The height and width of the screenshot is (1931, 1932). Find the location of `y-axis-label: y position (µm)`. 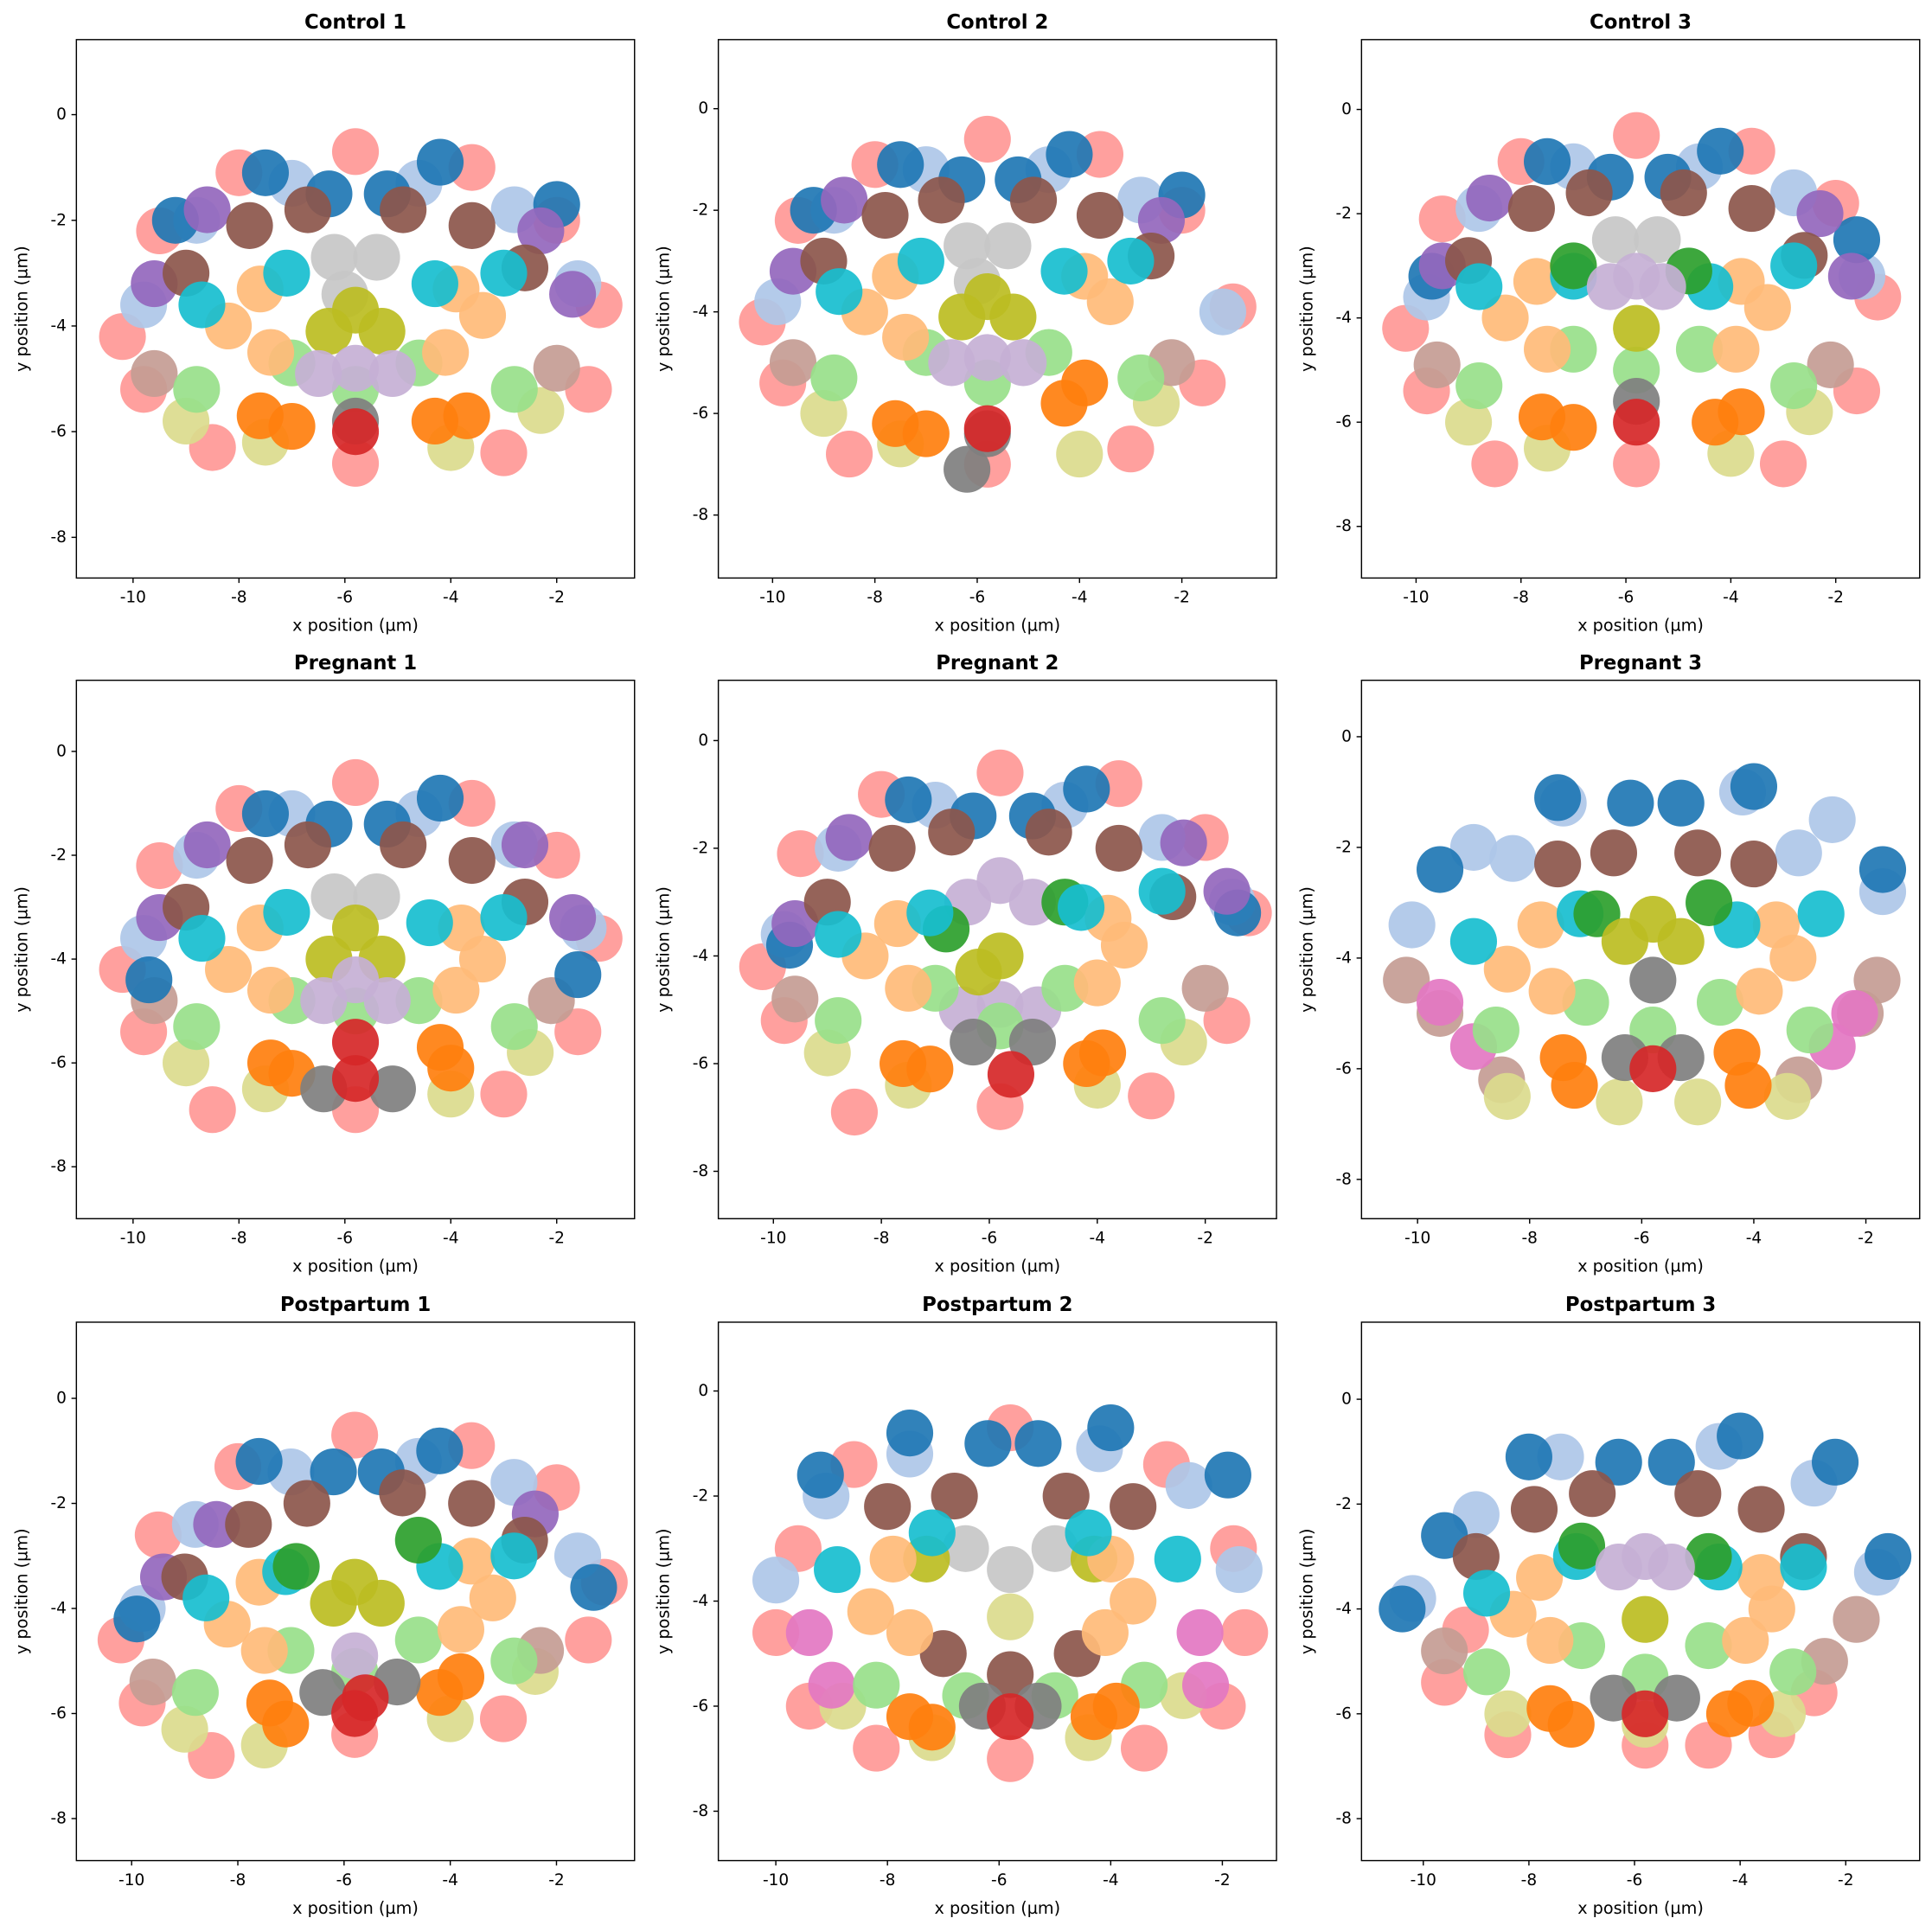

y-axis-label: y position (µm) is located at coordinates (664, 1591).